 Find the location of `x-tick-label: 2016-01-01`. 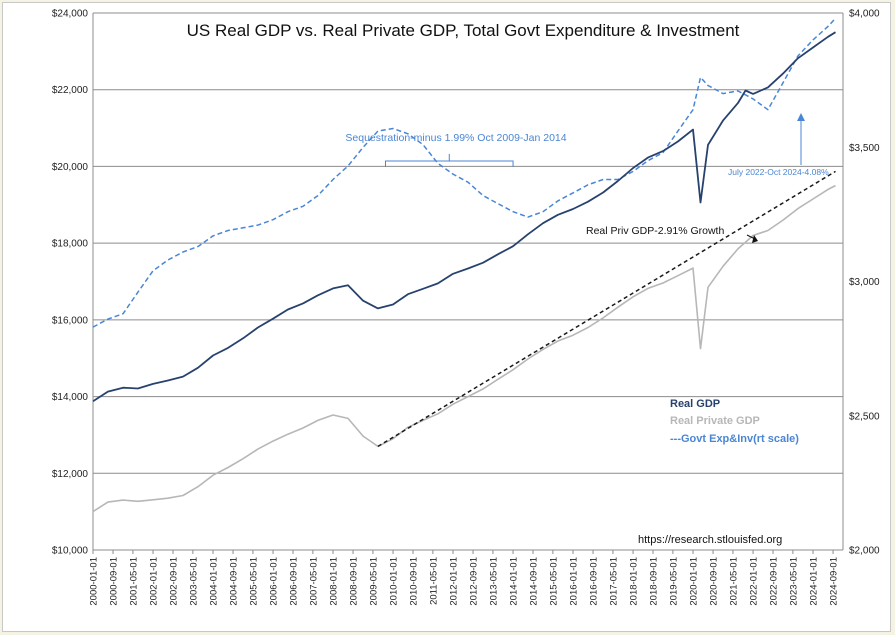

x-tick-label: 2016-01-01 is located at coordinates (574, 581).